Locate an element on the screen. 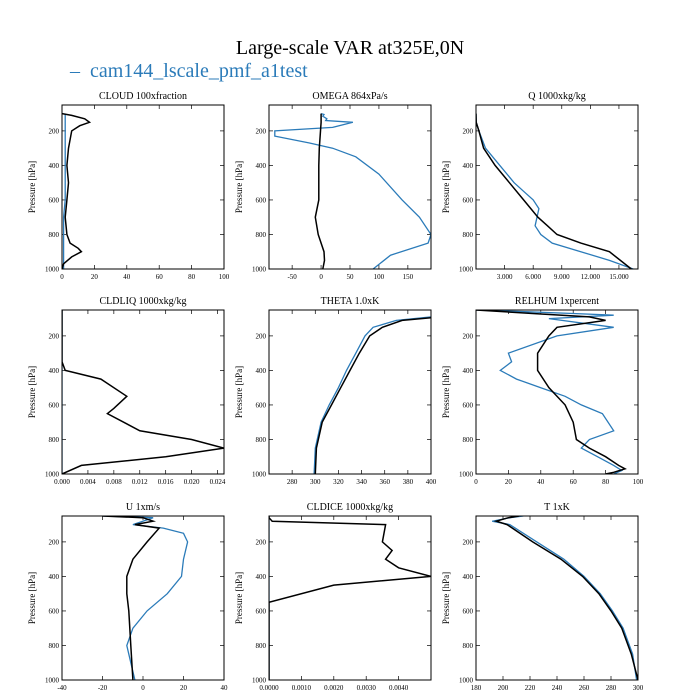  x-tick-label: 340 is located at coordinates (361, 482).